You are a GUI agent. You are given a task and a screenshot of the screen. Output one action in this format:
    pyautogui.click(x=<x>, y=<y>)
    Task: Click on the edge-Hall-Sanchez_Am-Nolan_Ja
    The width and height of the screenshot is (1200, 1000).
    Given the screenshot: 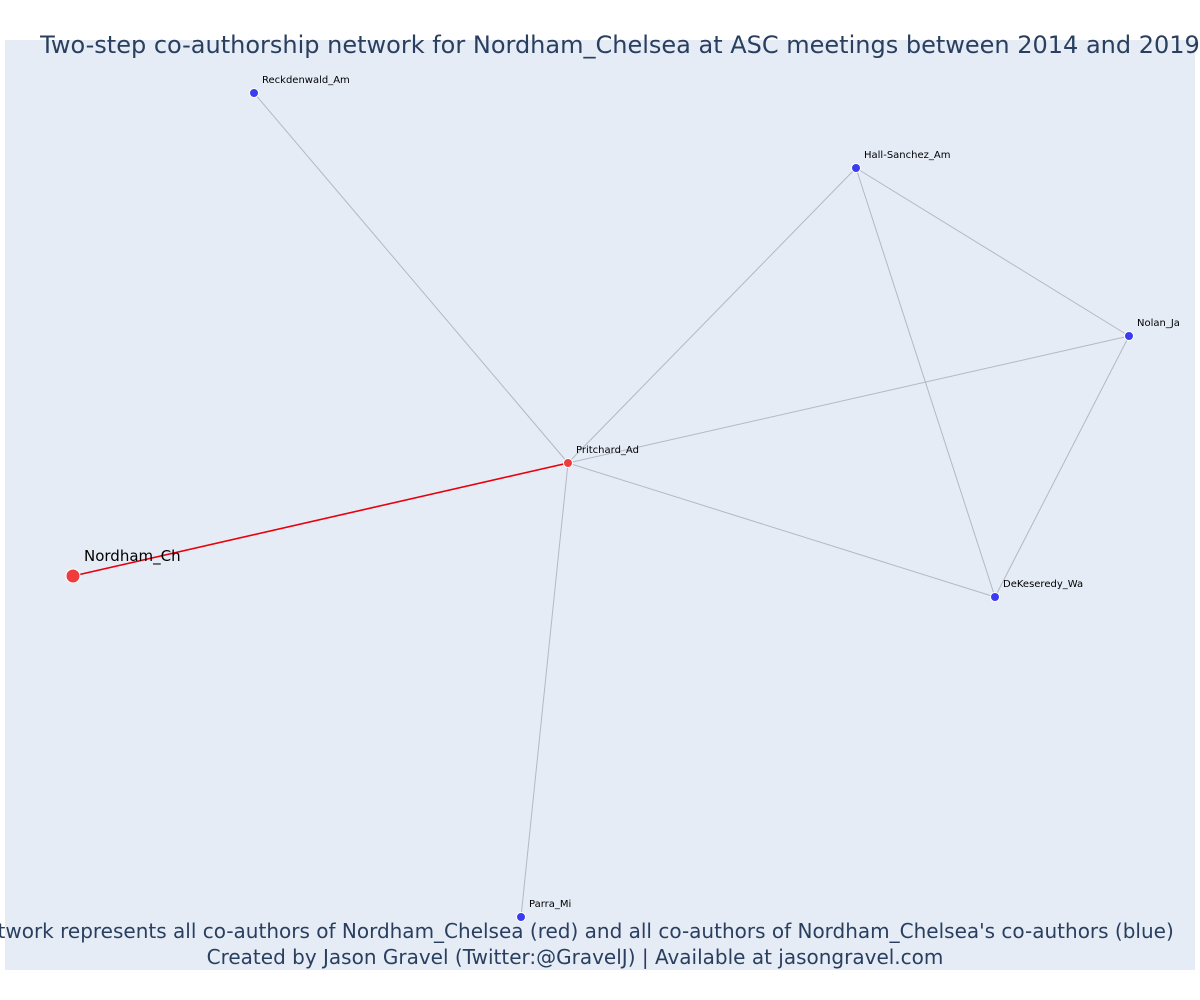 What is the action you would take?
    pyautogui.click(x=992, y=252)
    